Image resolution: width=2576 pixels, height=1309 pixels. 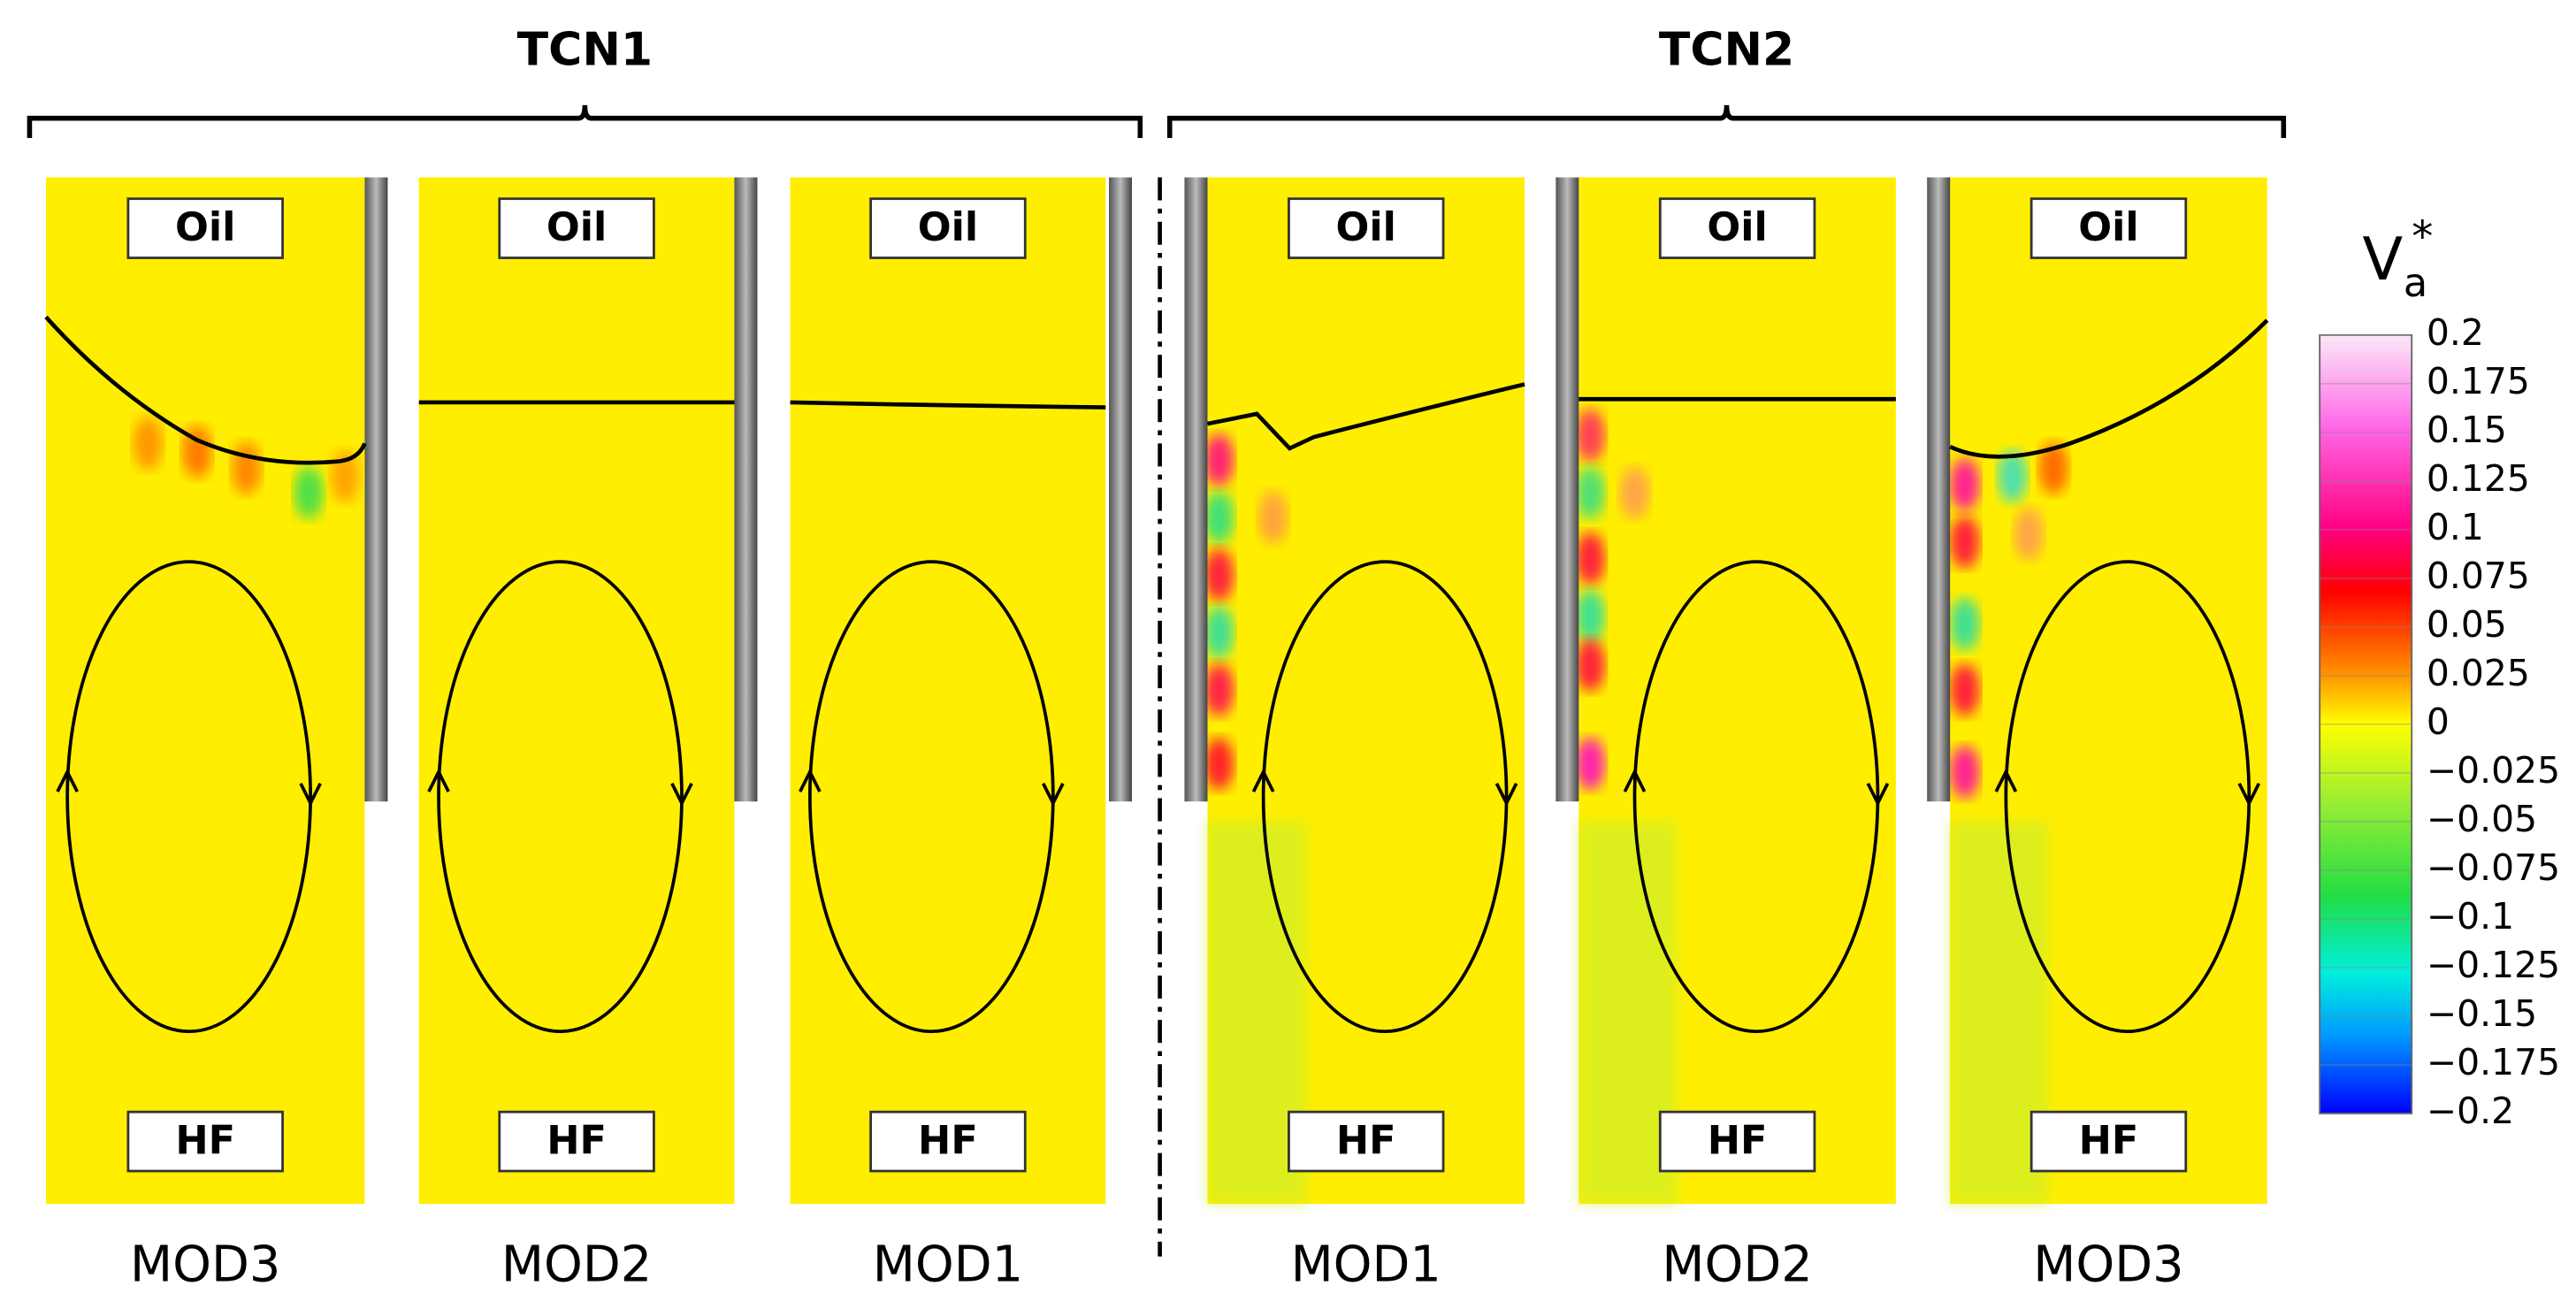 What do you see at coordinates (2482, 819) in the screenshot?
I see `colorbar-tick-label: −0.05` at bounding box center [2482, 819].